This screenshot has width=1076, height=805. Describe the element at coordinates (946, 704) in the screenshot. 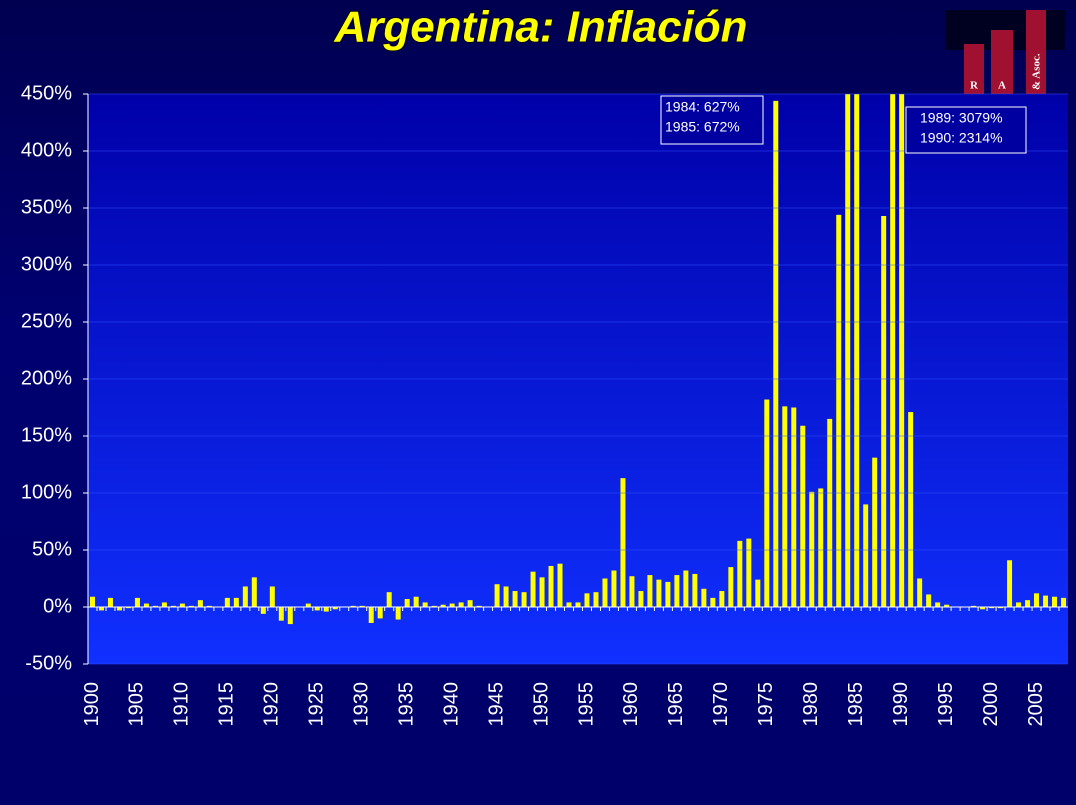

I see `x-tick-label: 1995` at that location.